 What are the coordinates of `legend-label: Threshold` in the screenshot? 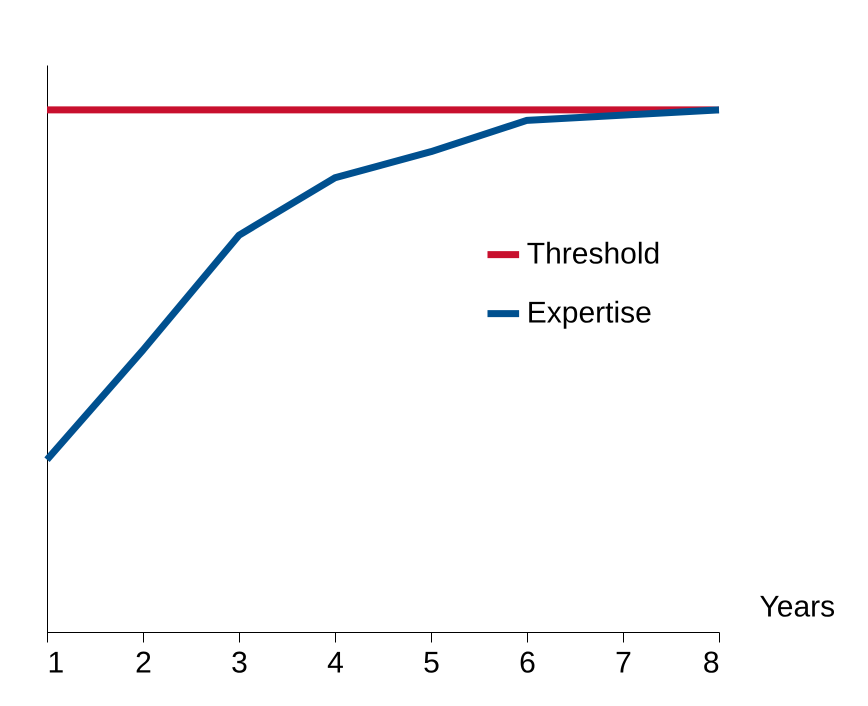 It's located at (593, 254).